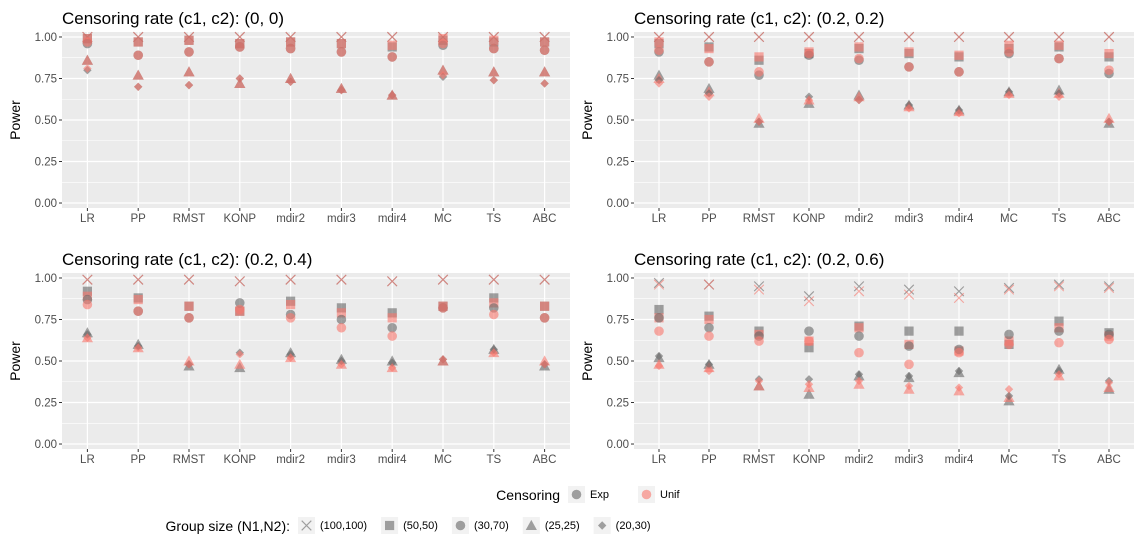 This screenshot has height=542, width=1140. What do you see at coordinates (588, 494) in the screenshot?
I see `censoring-legend: Censoring Exp Unif` at bounding box center [588, 494].